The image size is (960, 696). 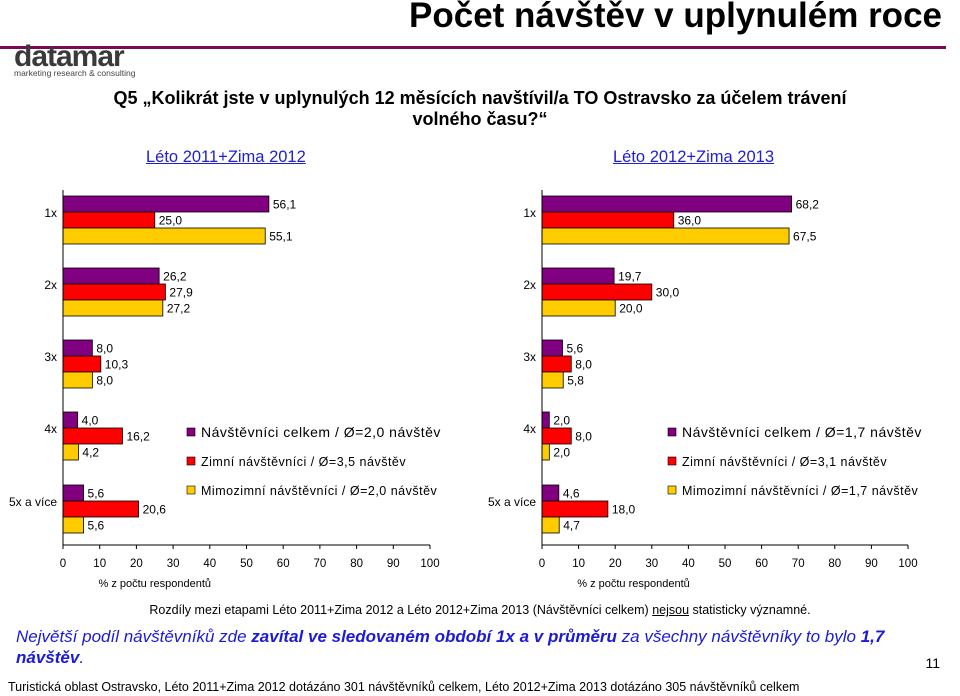 I want to click on data-label: 27,2, so click(x=179, y=309).